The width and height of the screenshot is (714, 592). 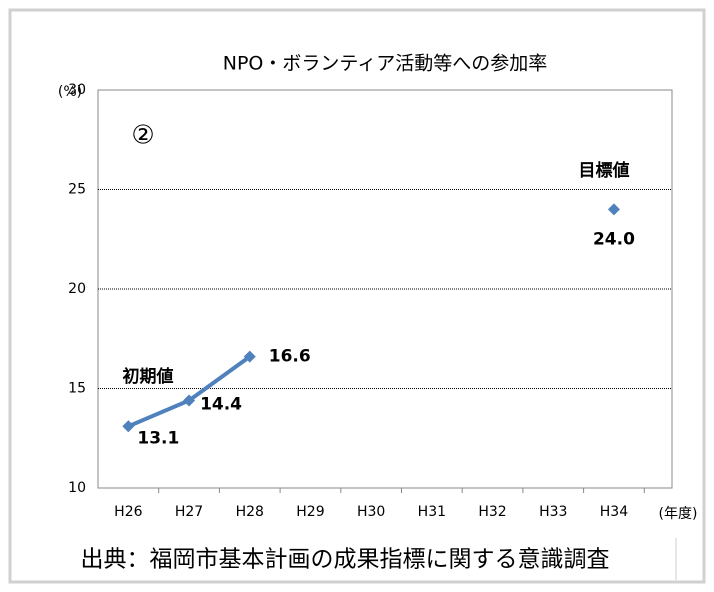 I want to click on x-tick-label: H31, so click(x=432, y=512).